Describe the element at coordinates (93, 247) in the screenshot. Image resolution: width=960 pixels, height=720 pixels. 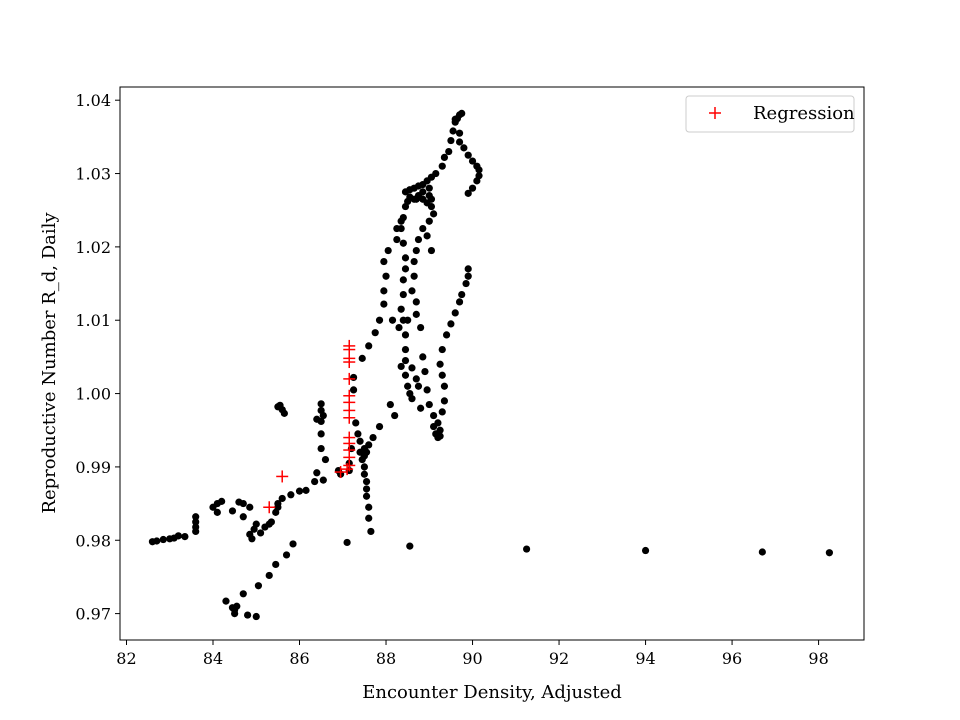
I see `y-tick-label: 1.02` at that location.